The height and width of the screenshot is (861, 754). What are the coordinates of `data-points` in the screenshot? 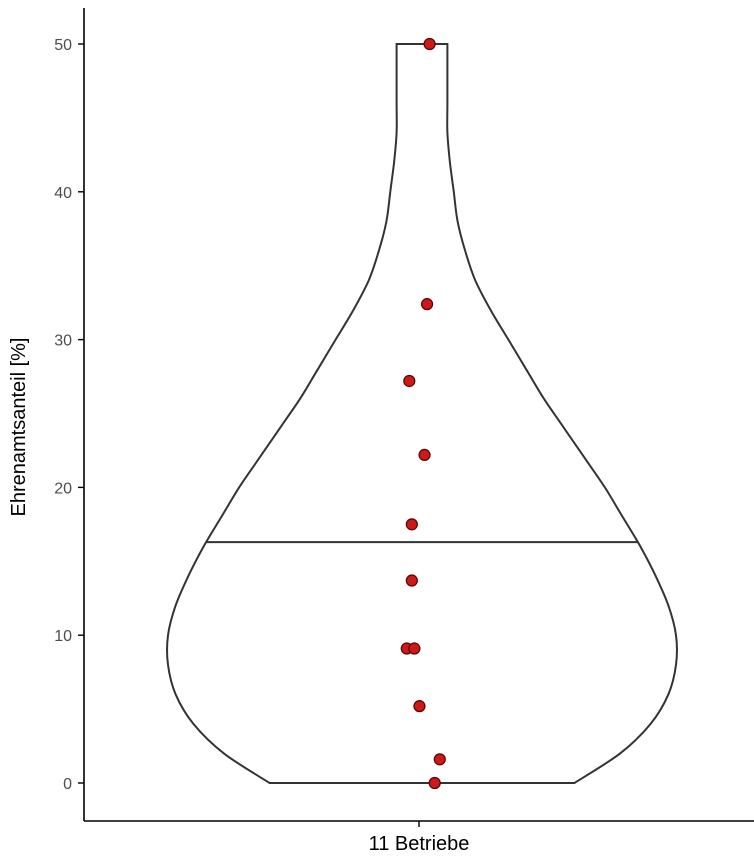 It's located at (423, 413).